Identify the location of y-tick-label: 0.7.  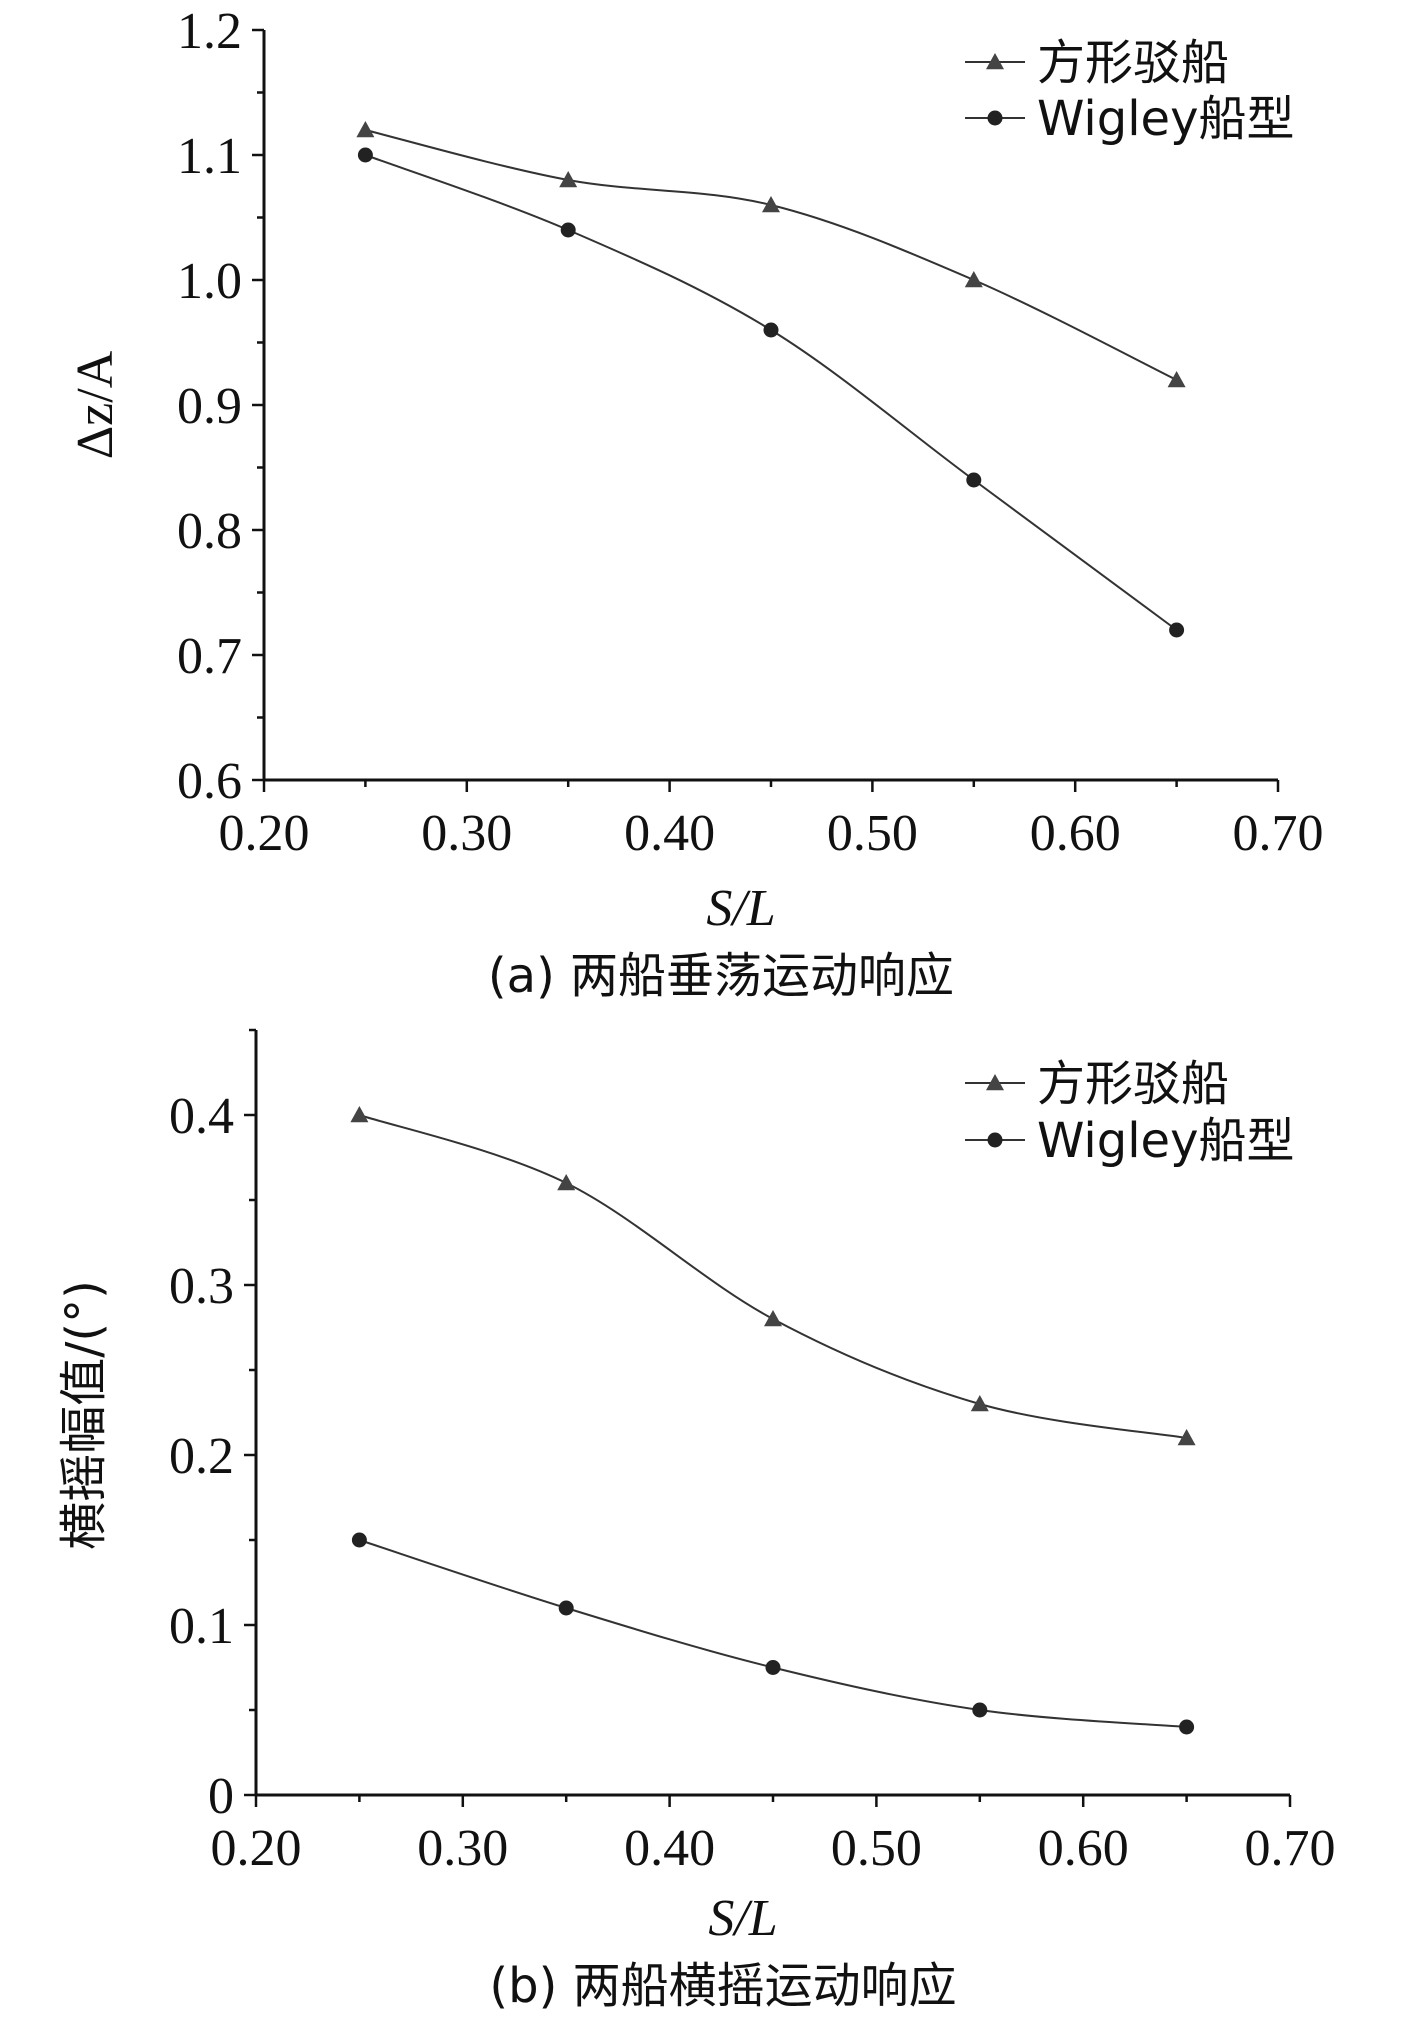
(209, 656).